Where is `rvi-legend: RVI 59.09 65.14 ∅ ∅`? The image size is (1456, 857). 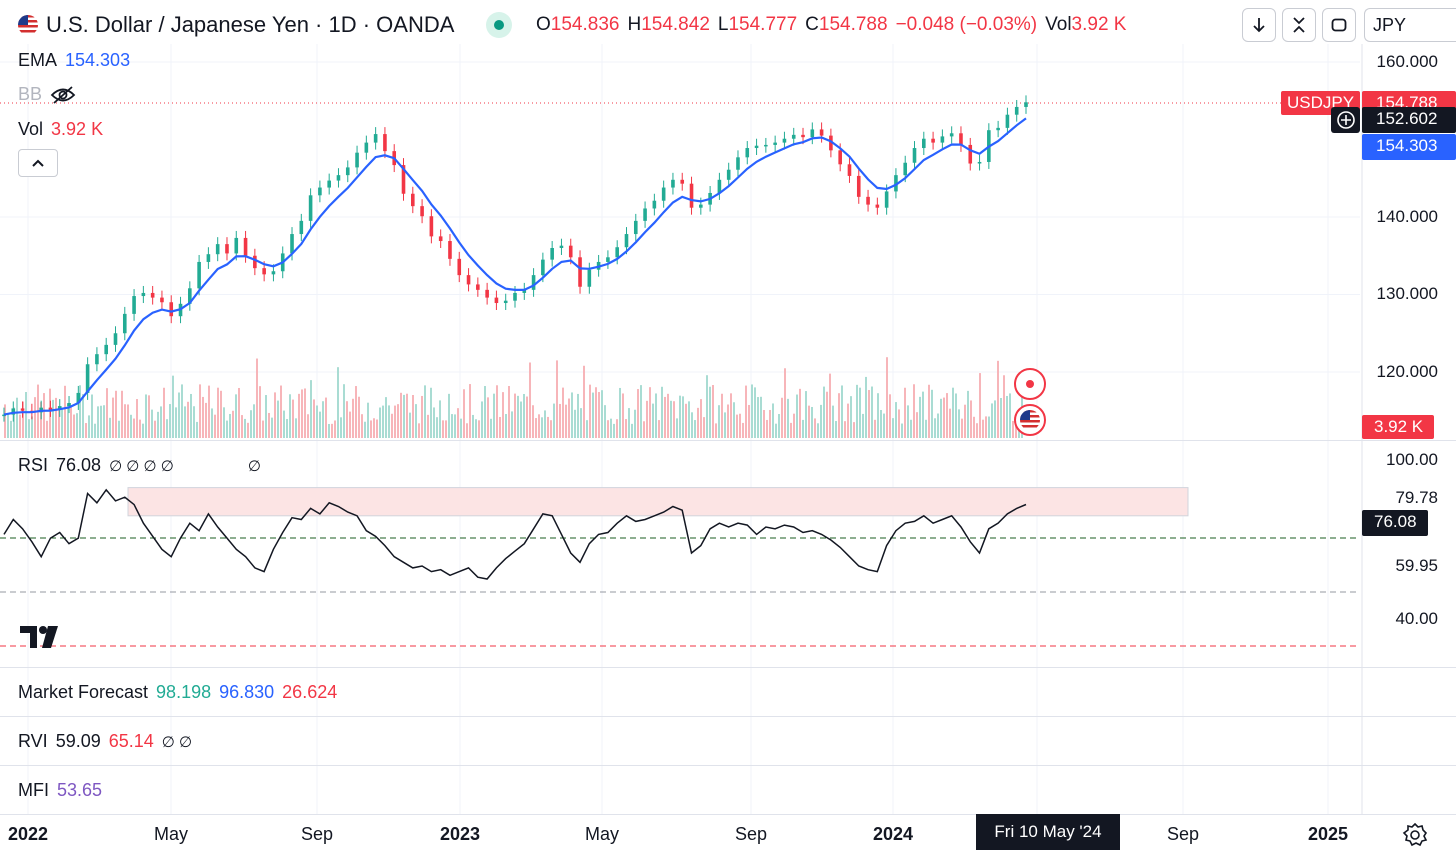 rvi-legend: RVI 59.09 65.14 ∅ ∅ is located at coordinates (105, 741).